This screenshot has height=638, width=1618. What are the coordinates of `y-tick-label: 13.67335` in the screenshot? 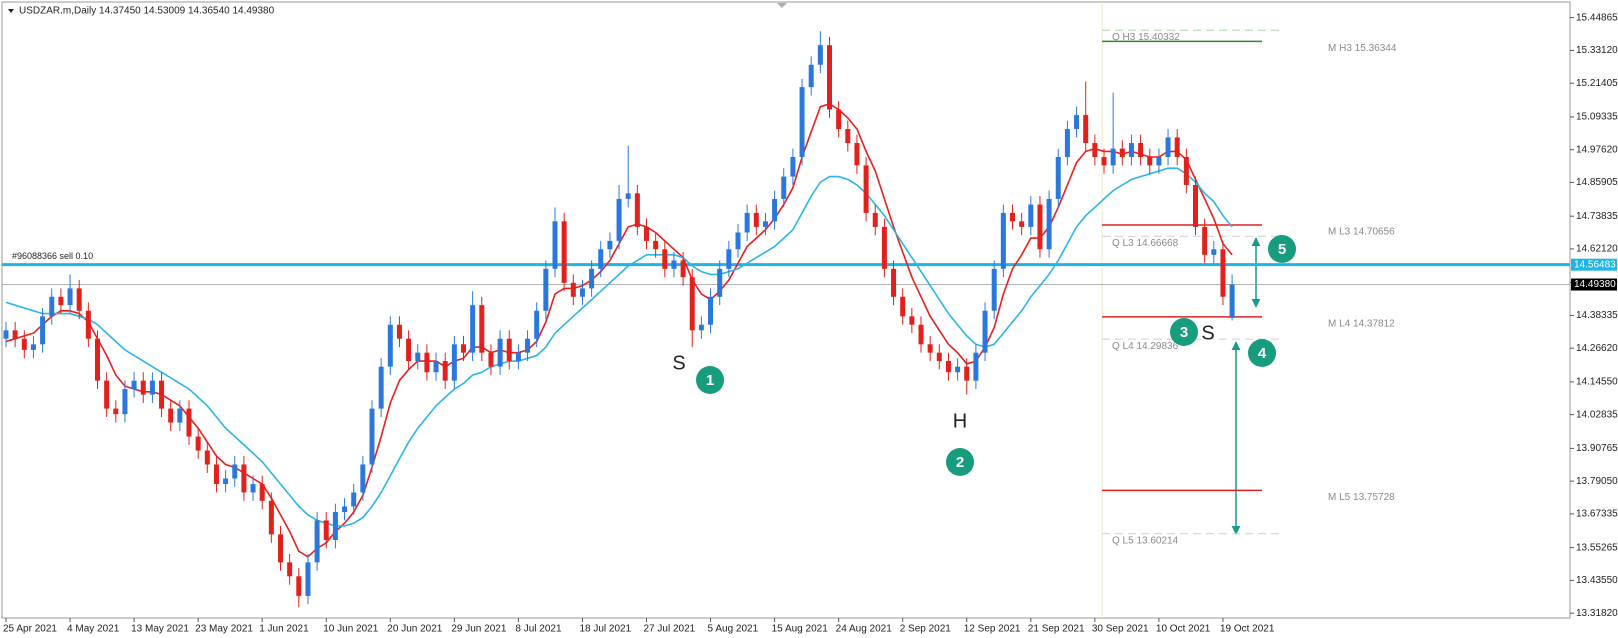 It's located at (1597, 514).